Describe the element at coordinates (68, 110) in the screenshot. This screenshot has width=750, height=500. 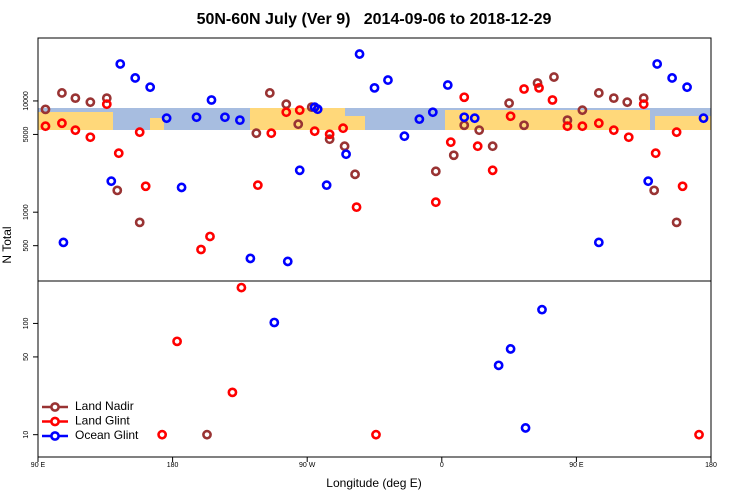
I see `ocean-shape` at that location.